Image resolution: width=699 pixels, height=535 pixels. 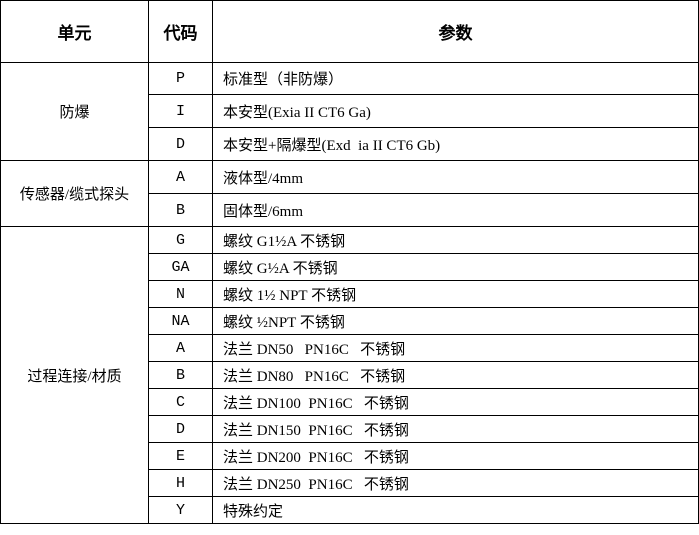 What do you see at coordinates (455, 429) in the screenshot?
I see `param-cell: 法兰 DN150 PN16C 不锈钢` at bounding box center [455, 429].